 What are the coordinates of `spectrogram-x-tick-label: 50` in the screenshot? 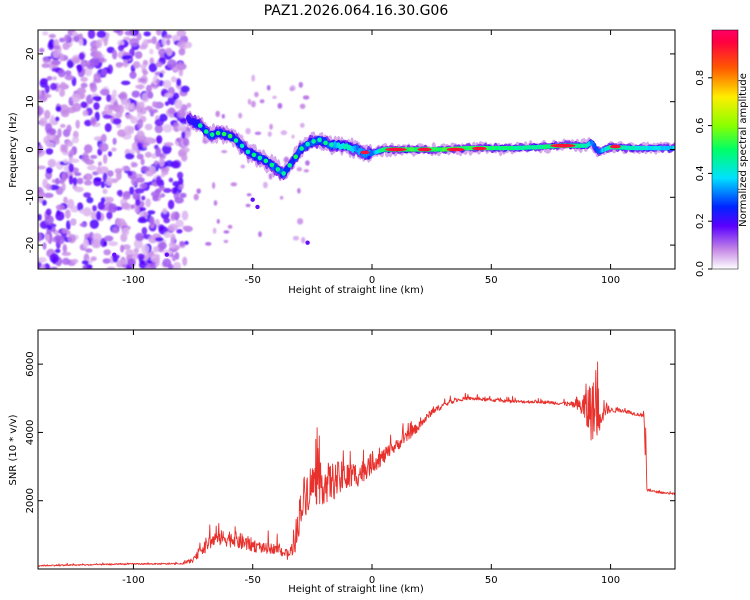 It's located at (491, 280).